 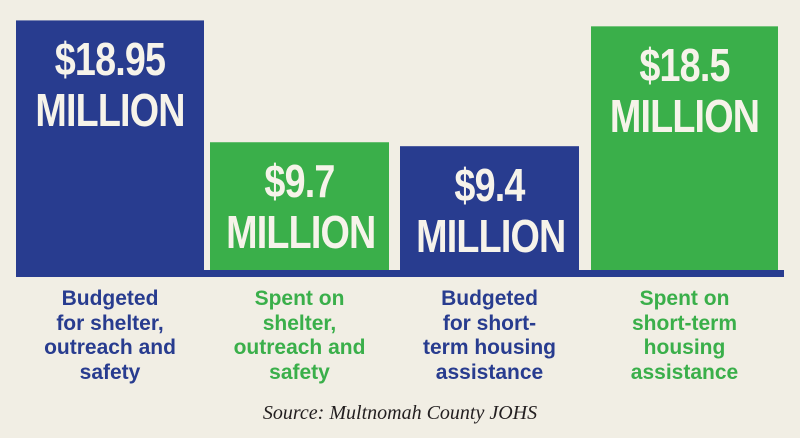 I want to click on category-label-line: short-term, so click(x=684, y=323).